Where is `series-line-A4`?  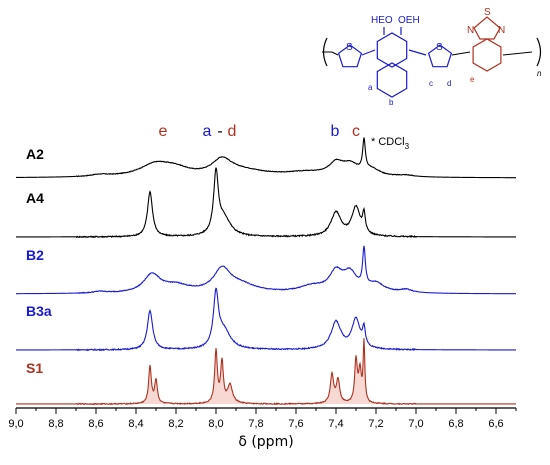
series-line-A4 is located at coordinates (266, 203).